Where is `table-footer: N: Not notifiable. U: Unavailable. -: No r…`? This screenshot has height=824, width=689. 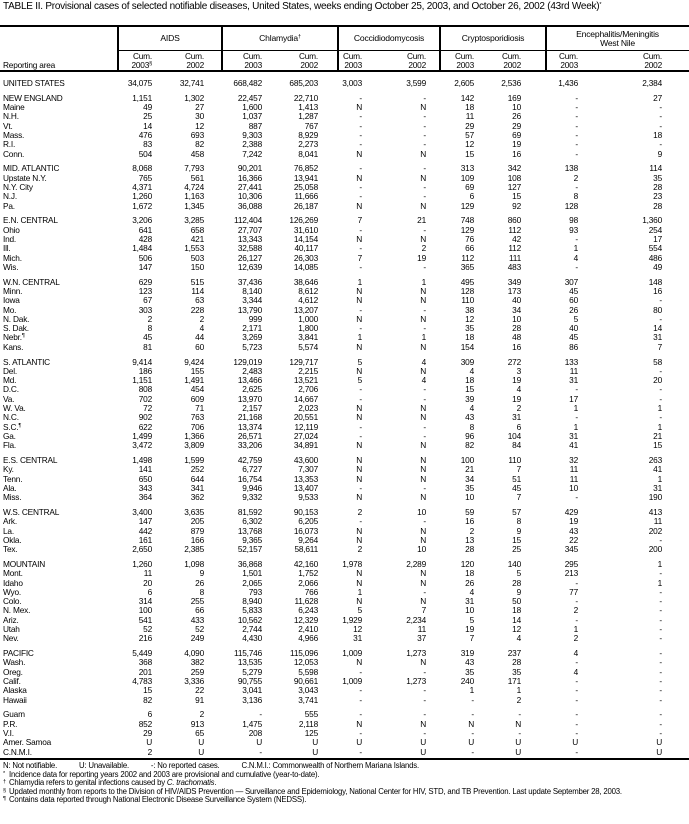 table-footer: N: Not notifiable. U: Unavailable. -: No r… is located at coordinates (345, 783).